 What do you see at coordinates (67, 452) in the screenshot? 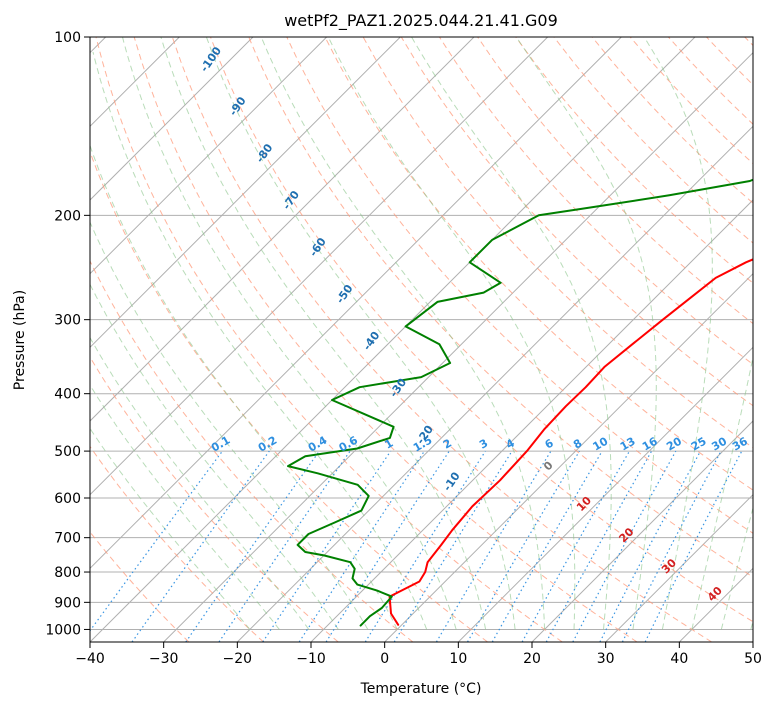
I see `y-tick-label: 500` at bounding box center [67, 452].